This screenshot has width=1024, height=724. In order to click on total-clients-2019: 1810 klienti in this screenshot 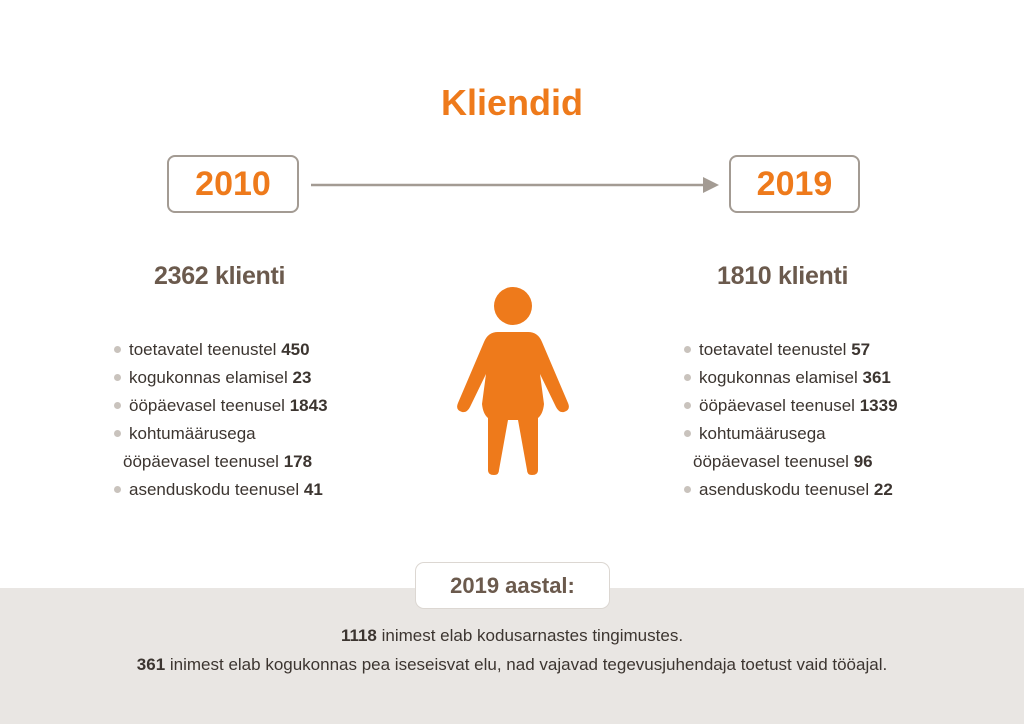, I will do `click(783, 276)`.